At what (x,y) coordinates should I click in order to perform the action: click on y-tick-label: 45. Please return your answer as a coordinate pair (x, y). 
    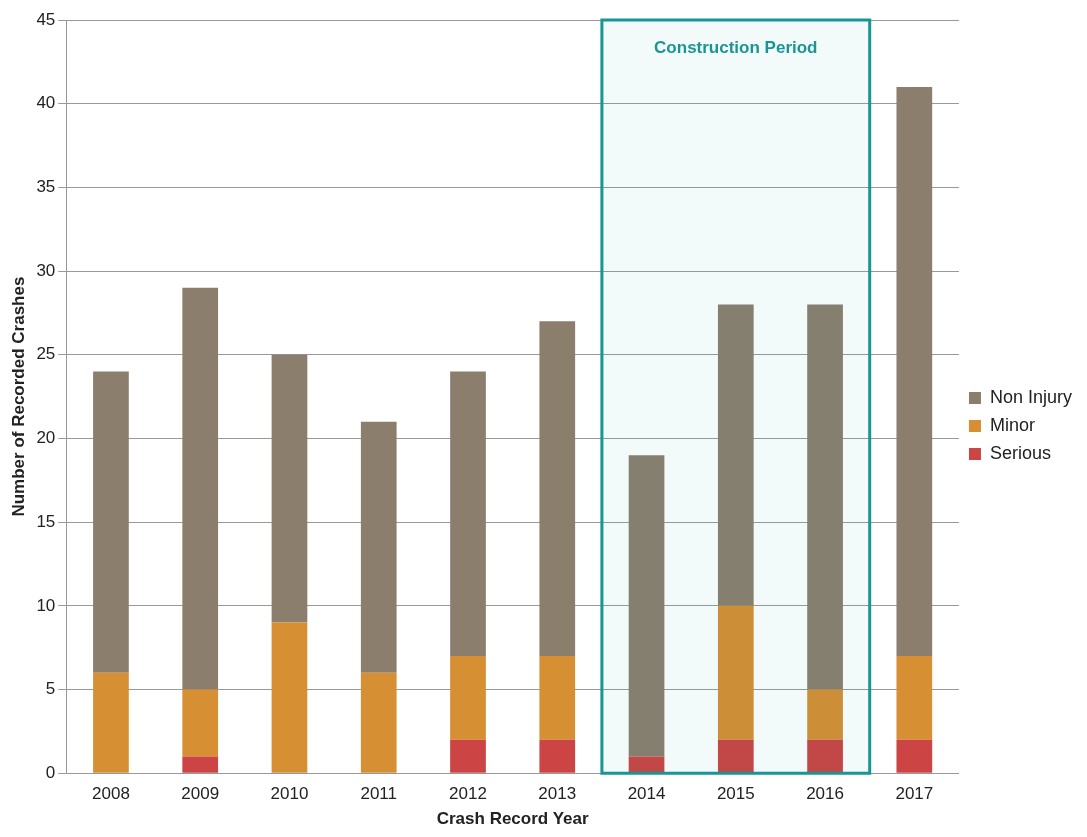
    Looking at the image, I should click on (46, 19).